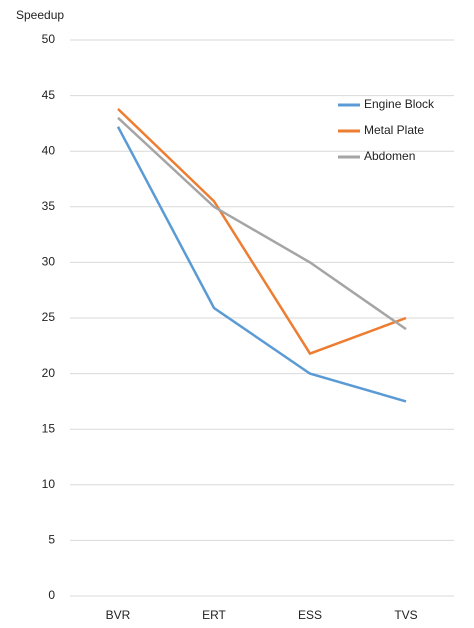  I want to click on x-tick-label: ESS, so click(310, 615).